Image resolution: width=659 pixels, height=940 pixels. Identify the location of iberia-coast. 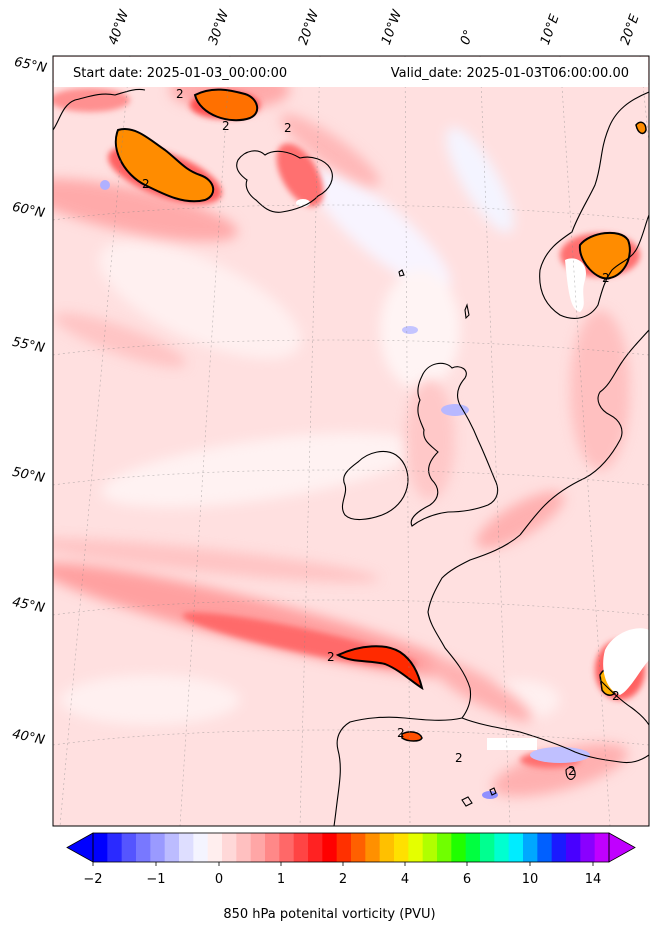
(398, 771).